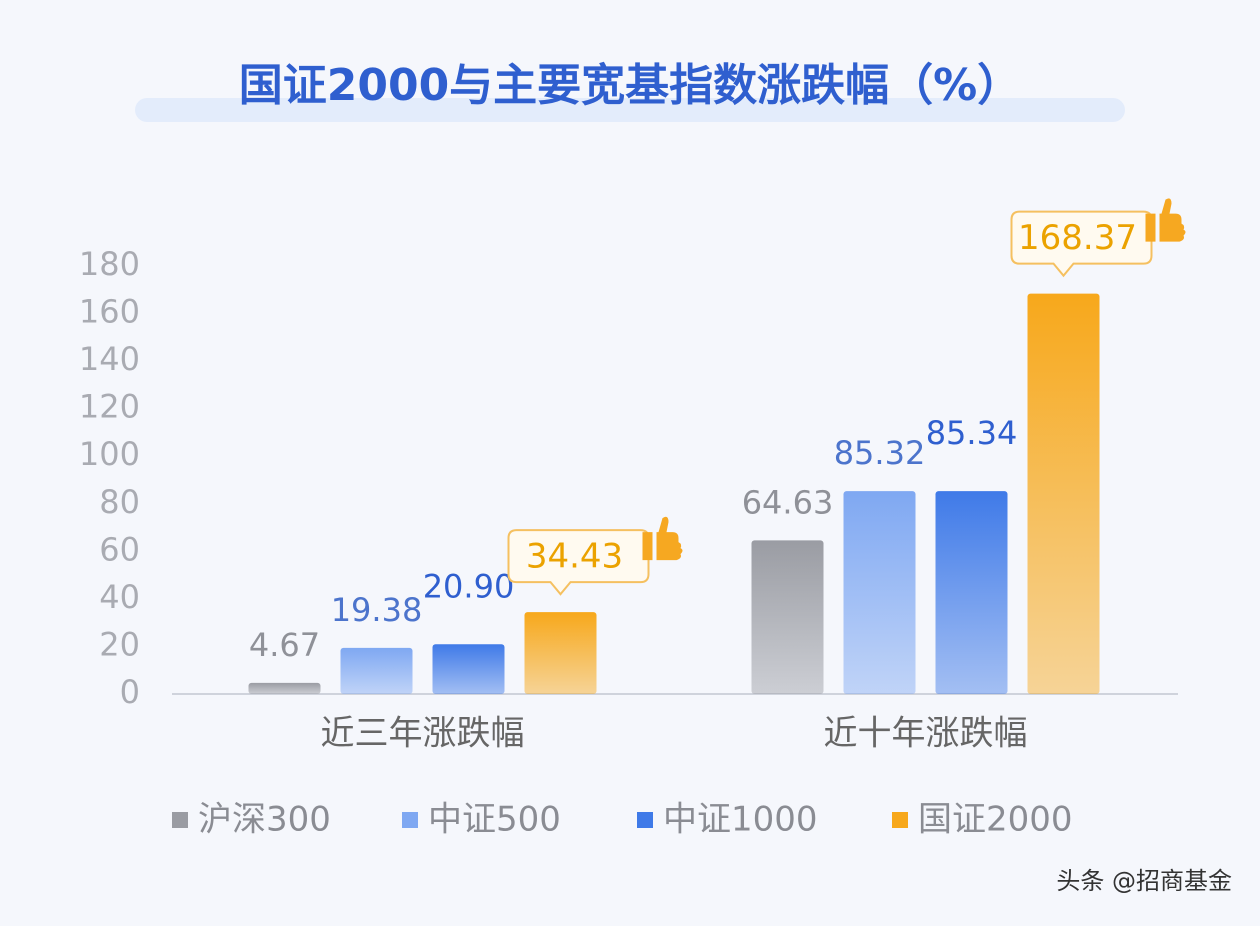 Image resolution: width=1260 pixels, height=926 pixels. What do you see at coordinates (130, 692) in the screenshot?
I see `y-tick-label: 0` at bounding box center [130, 692].